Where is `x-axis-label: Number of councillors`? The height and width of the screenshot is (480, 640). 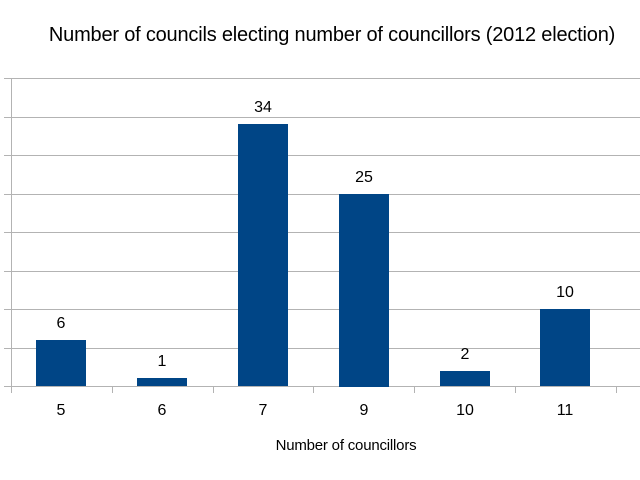
x-axis-label: Number of councillors is located at coordinates (346, 445).